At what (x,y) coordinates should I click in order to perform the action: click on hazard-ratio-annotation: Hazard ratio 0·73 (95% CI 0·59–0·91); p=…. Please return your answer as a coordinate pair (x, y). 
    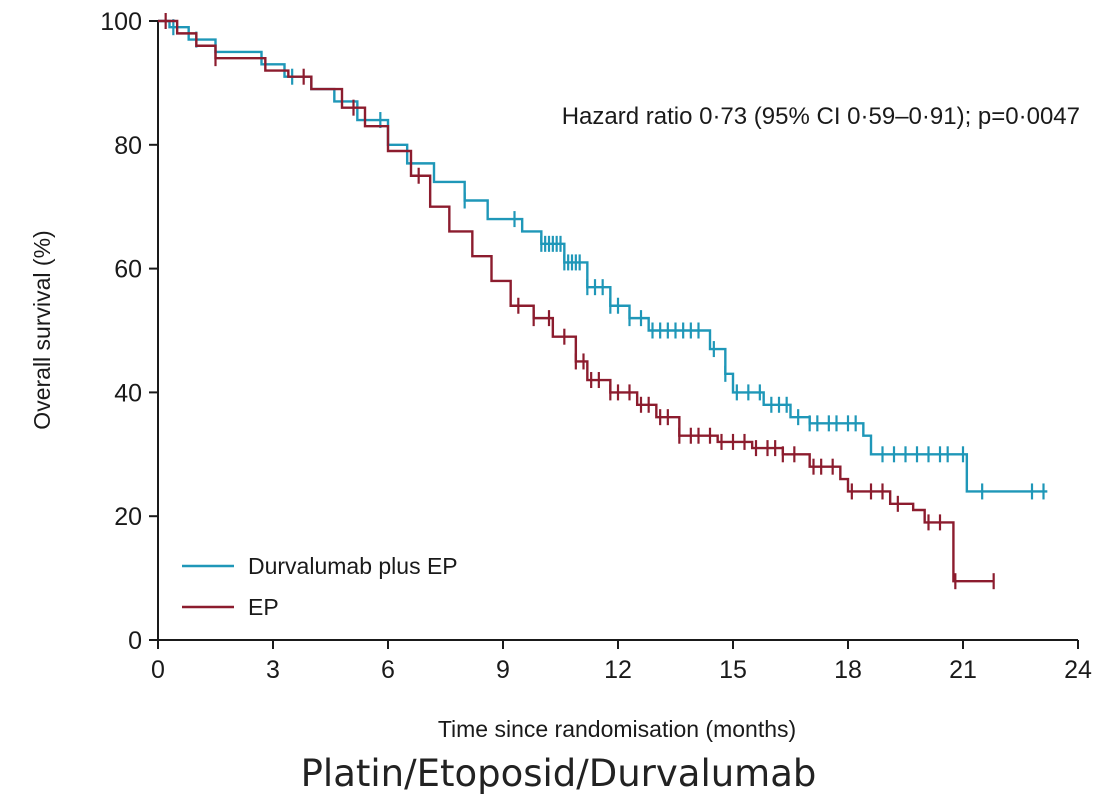
    Looking at the image, I should click on (821, 116).